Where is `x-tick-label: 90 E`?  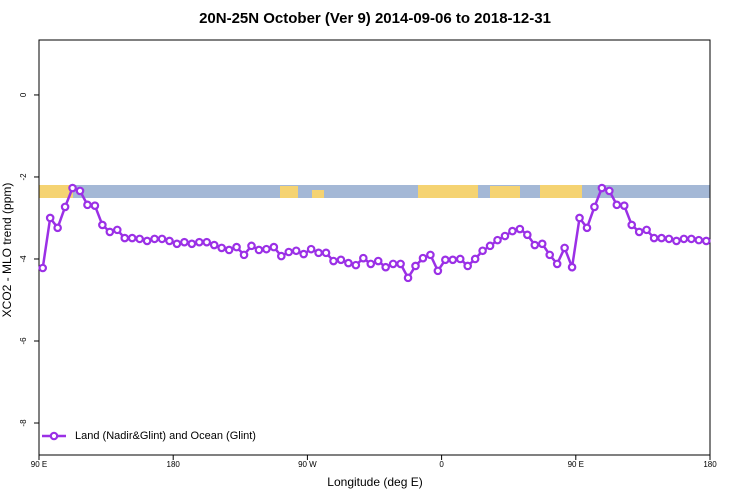 x-tick-label: 90 E is located at coordinates (39, 464).